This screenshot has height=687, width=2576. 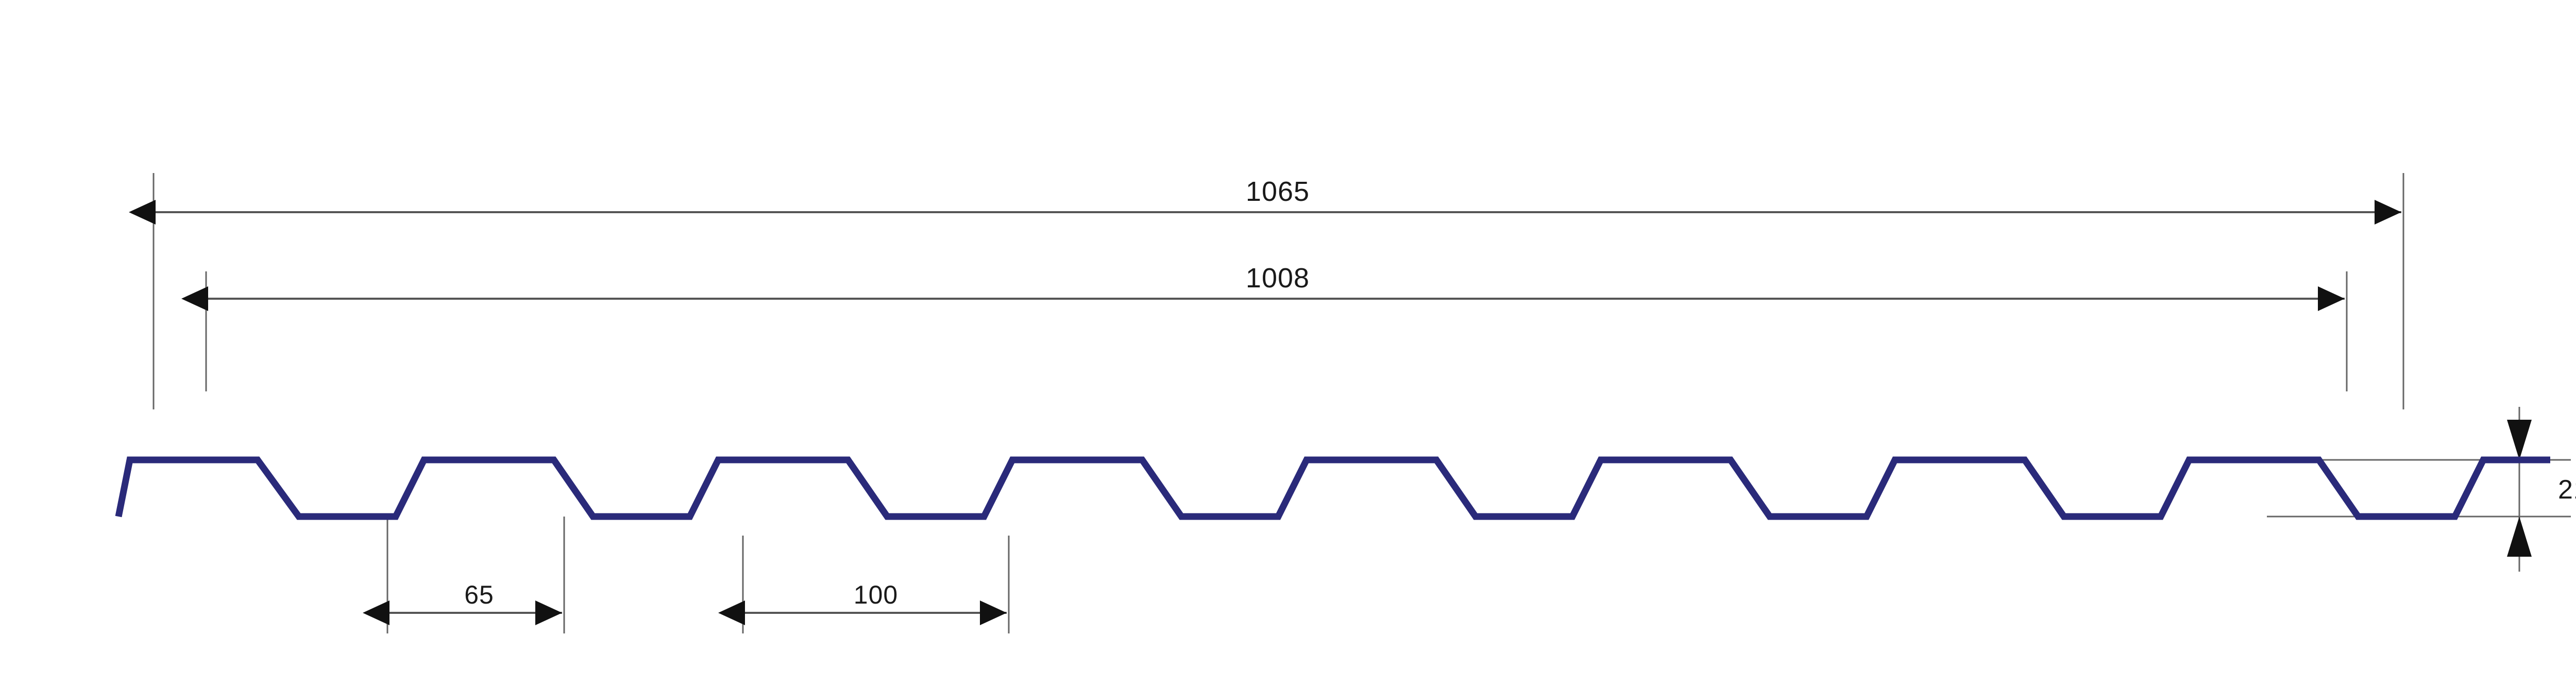 What do you see at coordinates (1278, 191) in the screenshot?
I see `dim-label-1065: 1065` at bounding box center [1278, 191].